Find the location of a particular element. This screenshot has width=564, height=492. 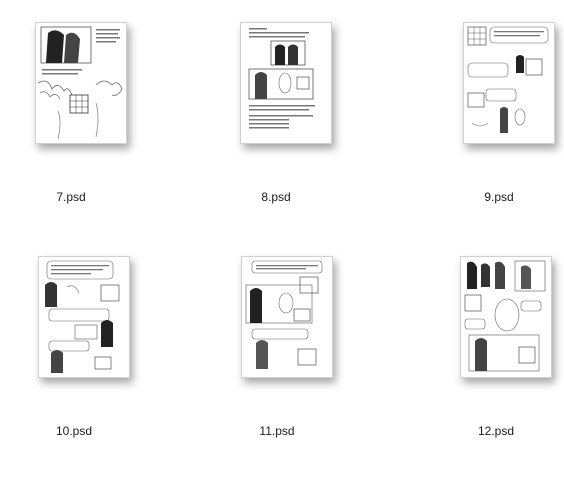

file-name: 9.psd is located at coordinates (499, 197).